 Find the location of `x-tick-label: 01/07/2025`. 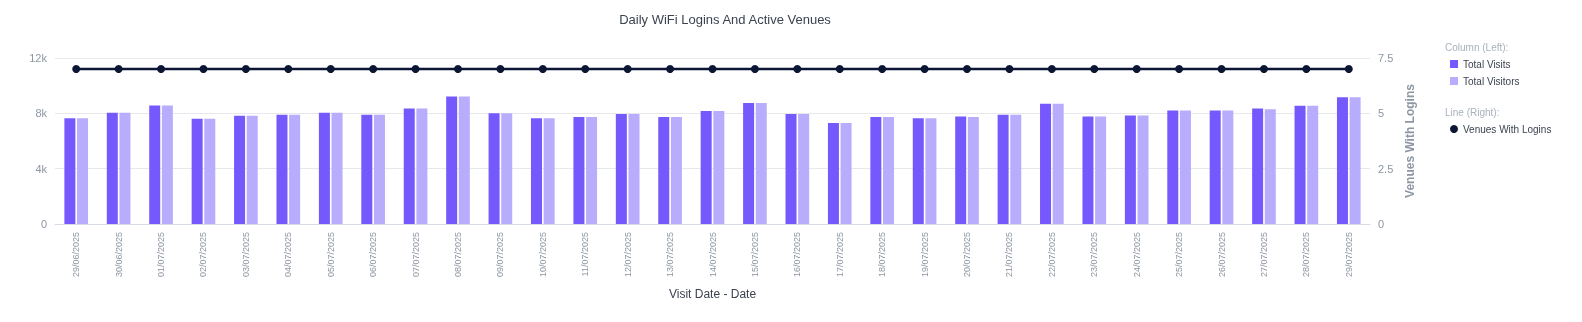

x-tick-label: 01/07/2025 is located at coordinates (161, 255).